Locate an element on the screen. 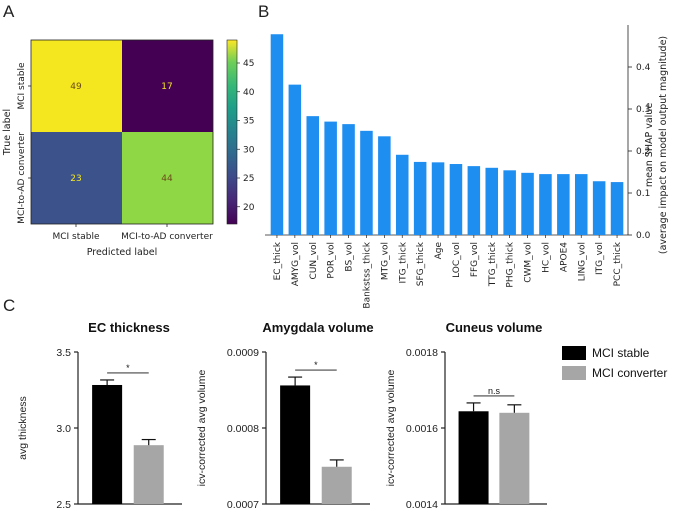 This screenshot has width=685, height=509. shap-xtick-label: Bankstss_thick is located at coordinates (367, 274).